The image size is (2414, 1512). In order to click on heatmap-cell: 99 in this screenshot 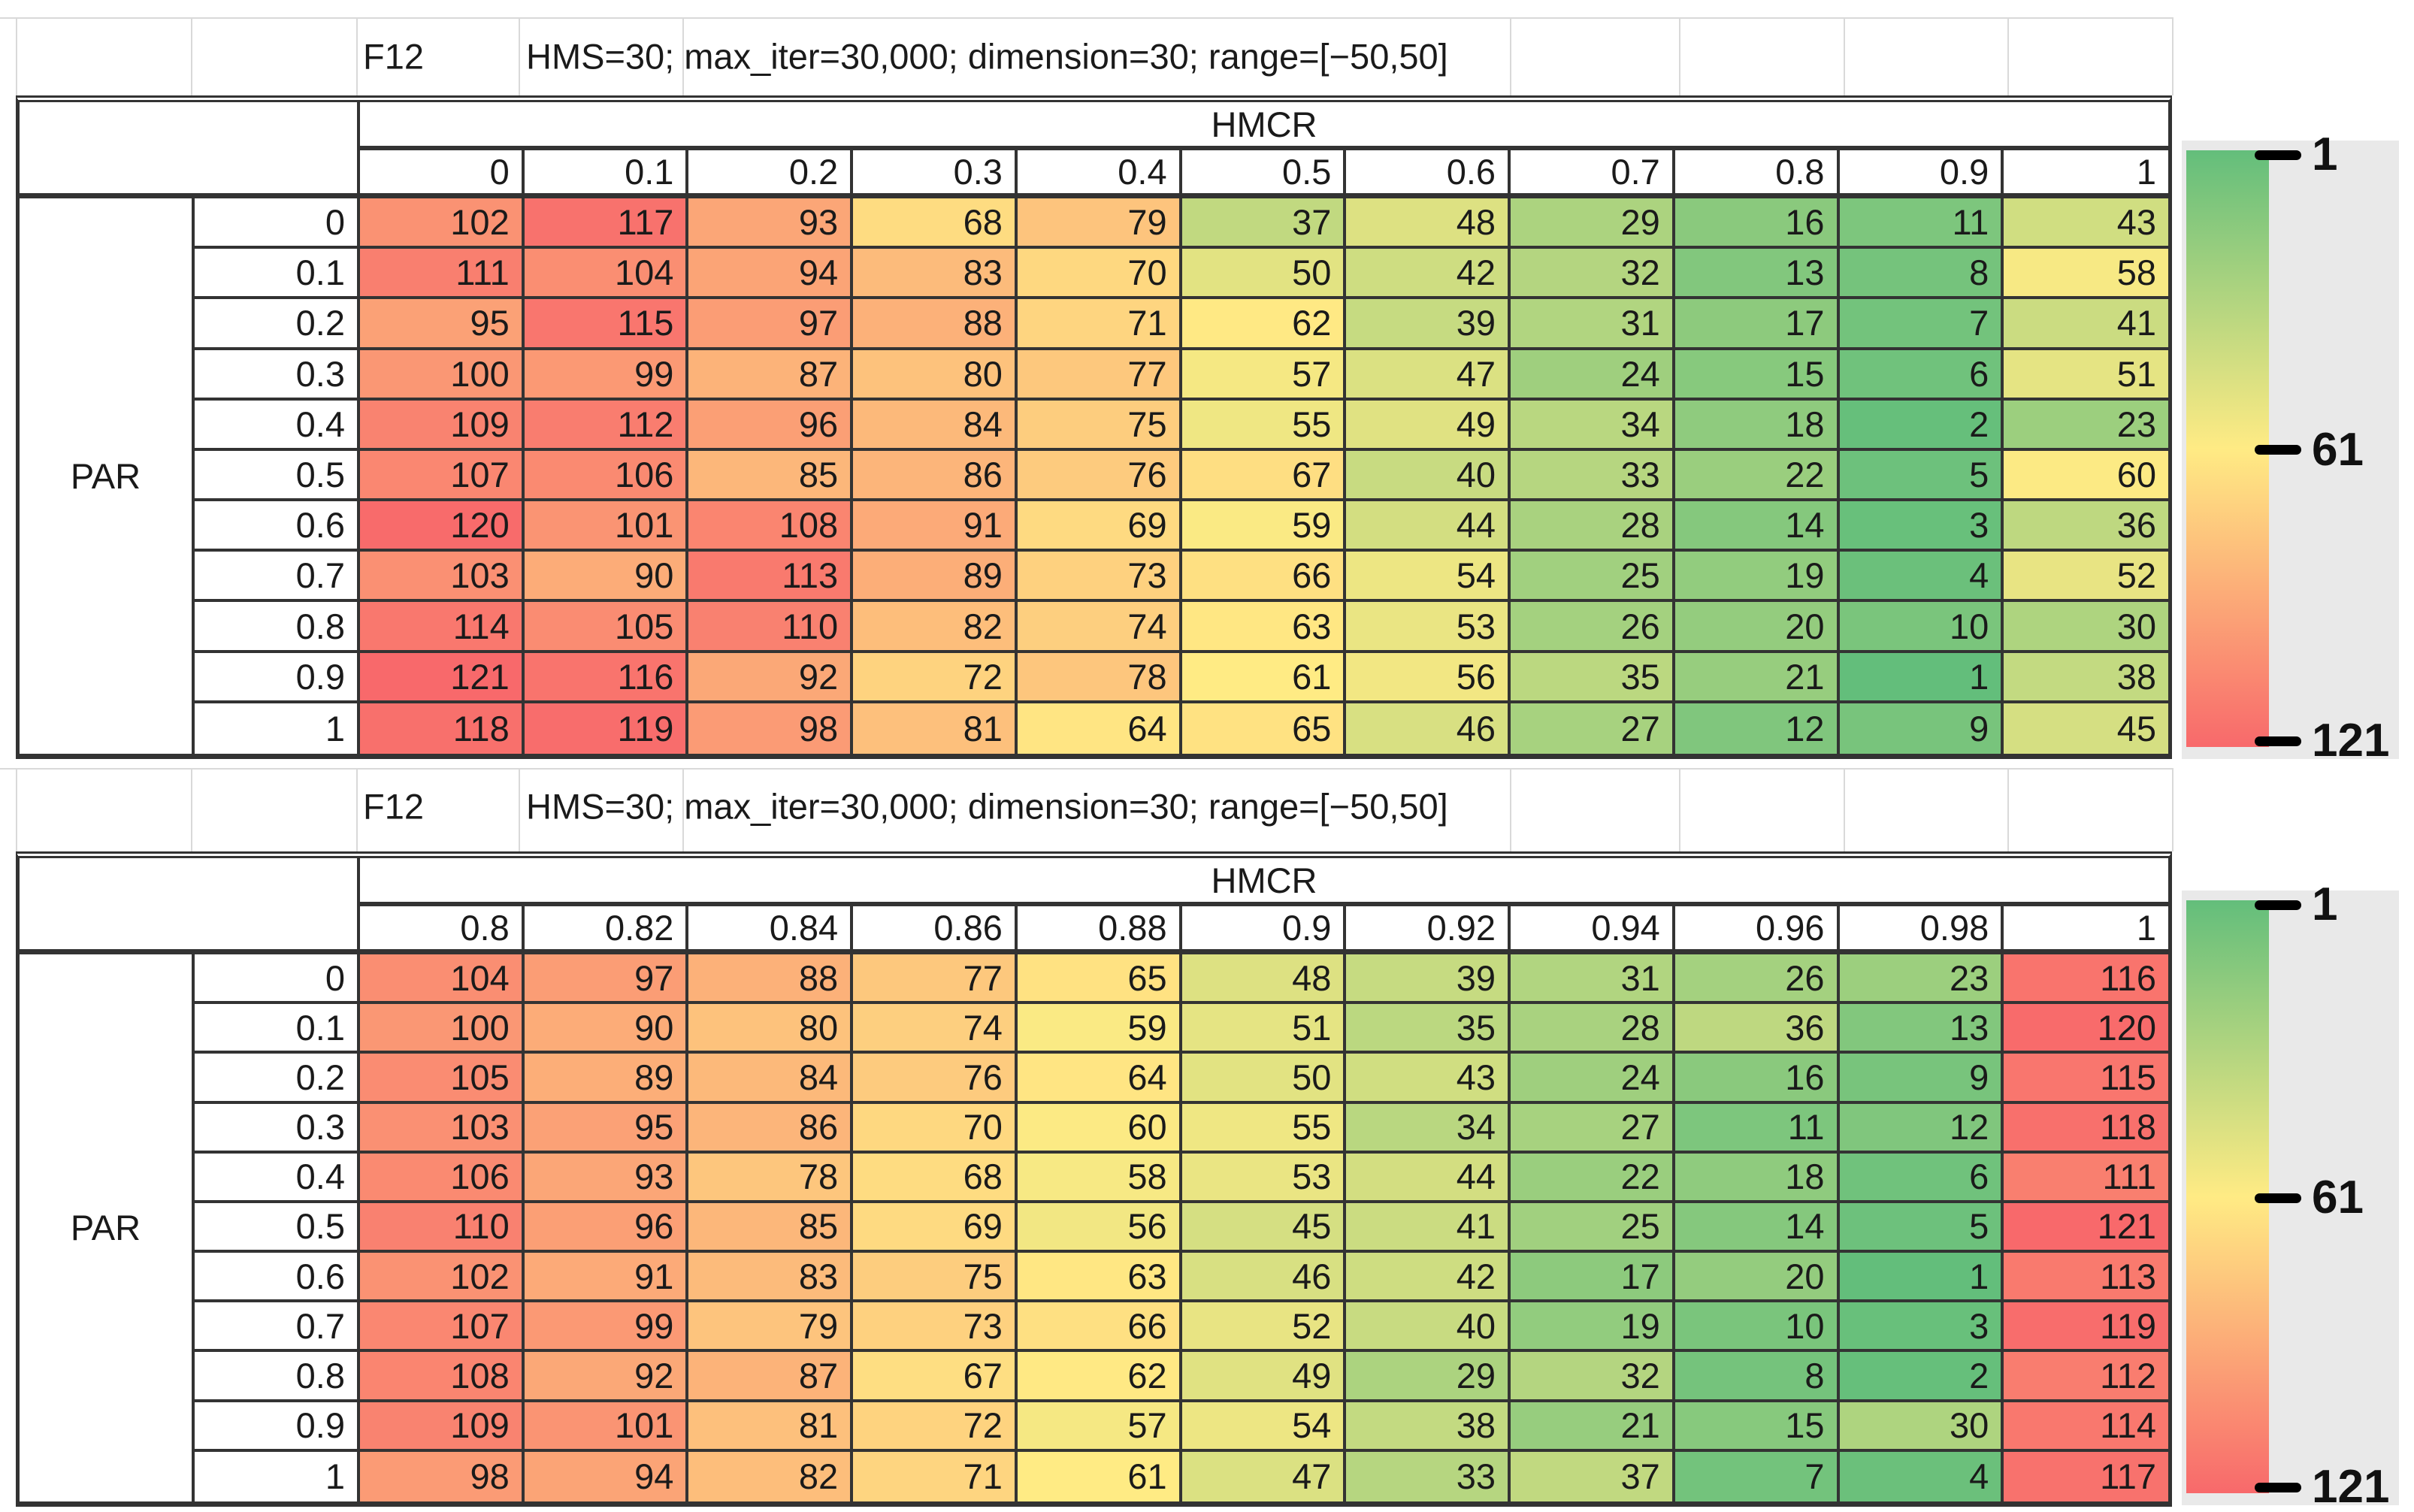, I will do `click(606, 375)`.